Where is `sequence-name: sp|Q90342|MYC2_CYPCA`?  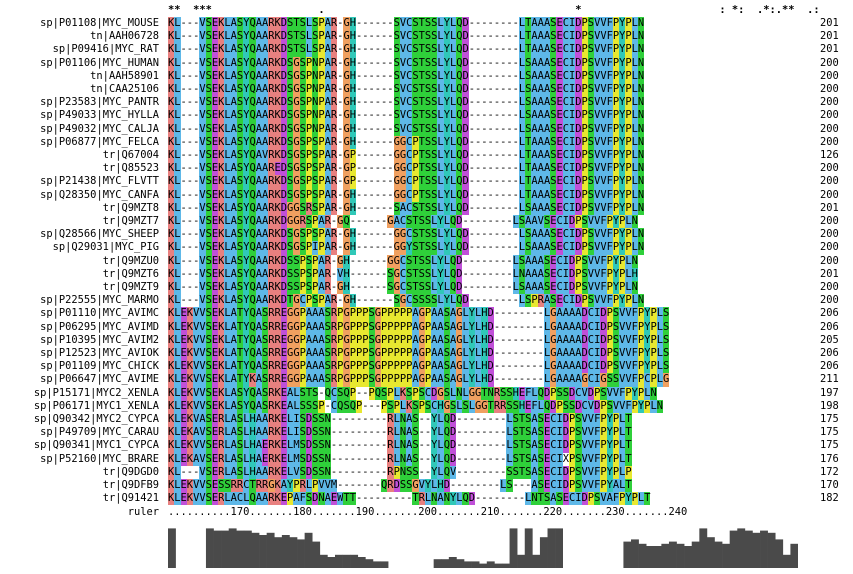
sequence-name: sp|Q90342|MYC2_CYPCA is located at coordinates (96, 419).